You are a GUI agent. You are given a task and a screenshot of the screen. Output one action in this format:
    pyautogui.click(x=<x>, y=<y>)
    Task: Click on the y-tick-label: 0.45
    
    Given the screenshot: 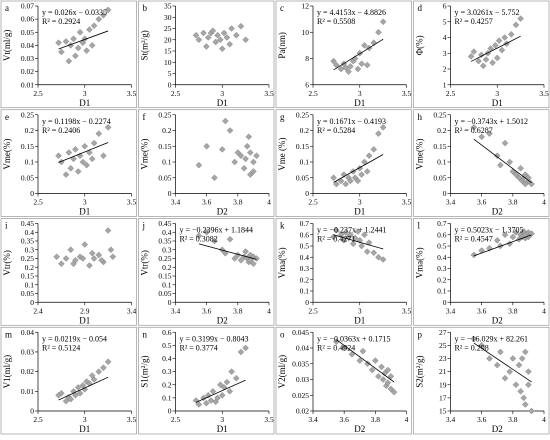 What is the action you would take?
    pyautogui.click(x=164, y=223)
    